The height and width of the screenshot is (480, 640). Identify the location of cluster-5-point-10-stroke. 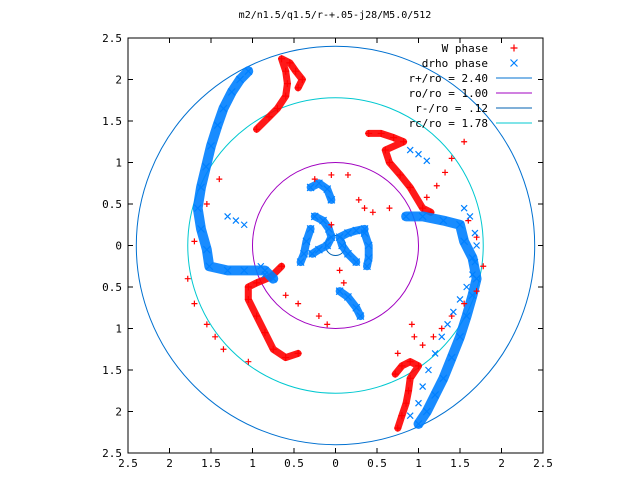
(464, 241).